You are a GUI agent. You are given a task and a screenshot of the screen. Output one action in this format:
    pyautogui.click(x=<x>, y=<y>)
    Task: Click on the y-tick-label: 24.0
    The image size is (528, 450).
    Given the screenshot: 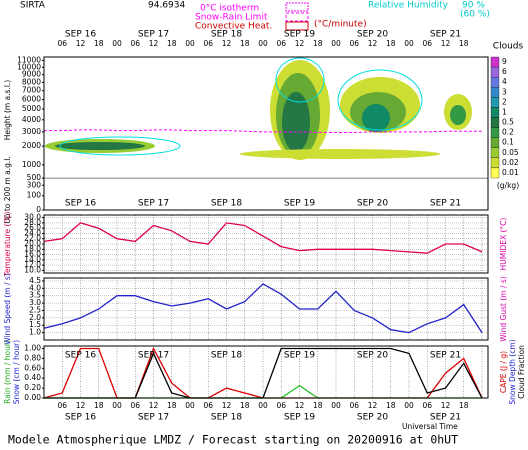 What is the action you would take?
    pyautogui.click(x=32, y=232)
    